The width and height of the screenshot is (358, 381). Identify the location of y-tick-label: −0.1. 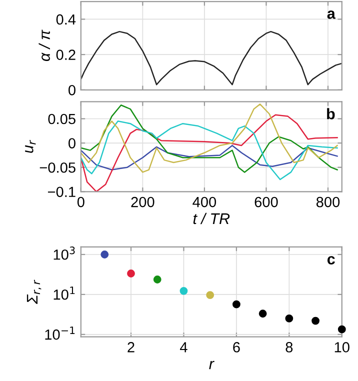
(62, 192).